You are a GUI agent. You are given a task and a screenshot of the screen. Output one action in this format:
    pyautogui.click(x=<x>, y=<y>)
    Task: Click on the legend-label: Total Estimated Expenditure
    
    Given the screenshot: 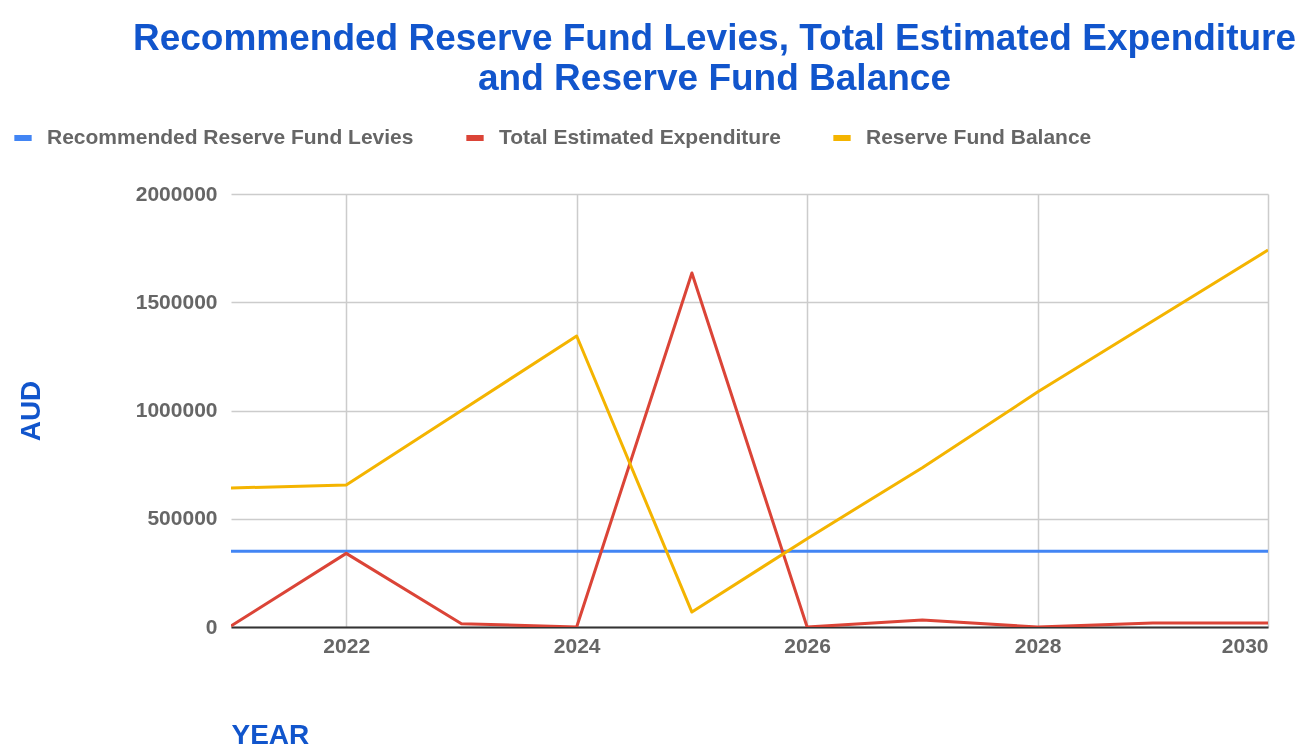 What is the action you would take?
    pyautogui.click(x=640, y=136)
    